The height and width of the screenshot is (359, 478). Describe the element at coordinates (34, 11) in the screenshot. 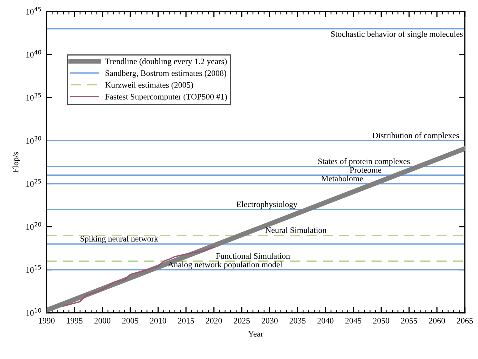

I see `y-tick-label: 10$^{45}$` at that location.